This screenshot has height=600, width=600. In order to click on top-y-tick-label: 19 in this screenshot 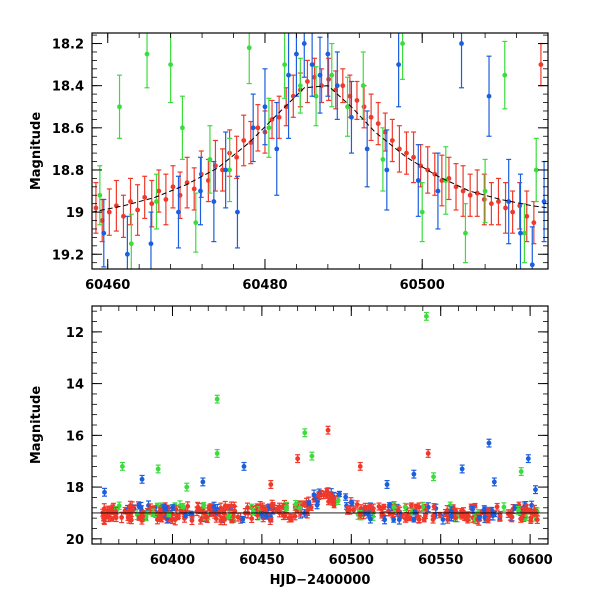, I will do `click(75, 213)`.